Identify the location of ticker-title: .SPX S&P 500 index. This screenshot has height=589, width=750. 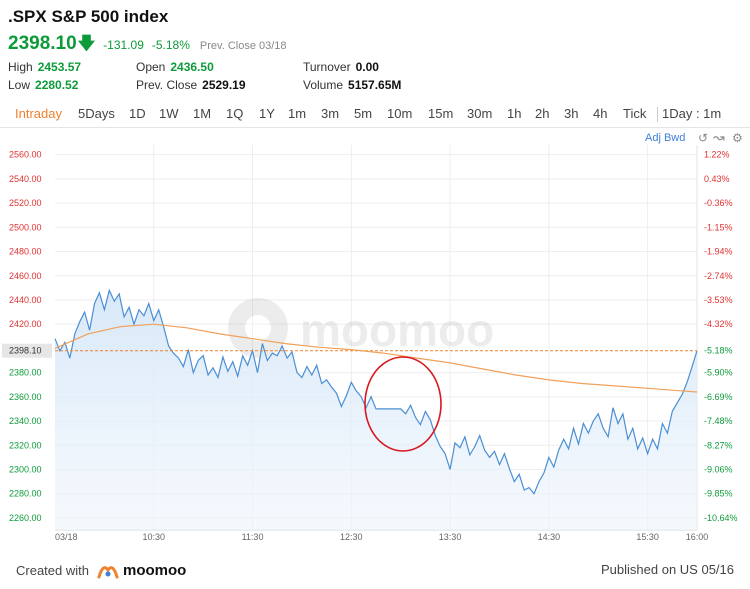
(88, 16).